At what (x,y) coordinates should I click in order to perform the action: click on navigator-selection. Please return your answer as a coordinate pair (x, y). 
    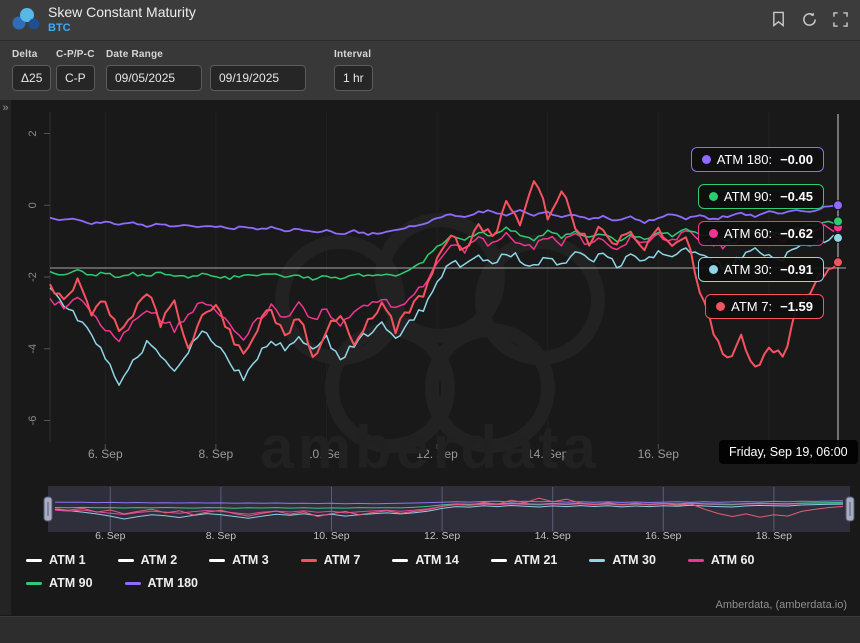
    Looking at the image, I should click on (449, 509).